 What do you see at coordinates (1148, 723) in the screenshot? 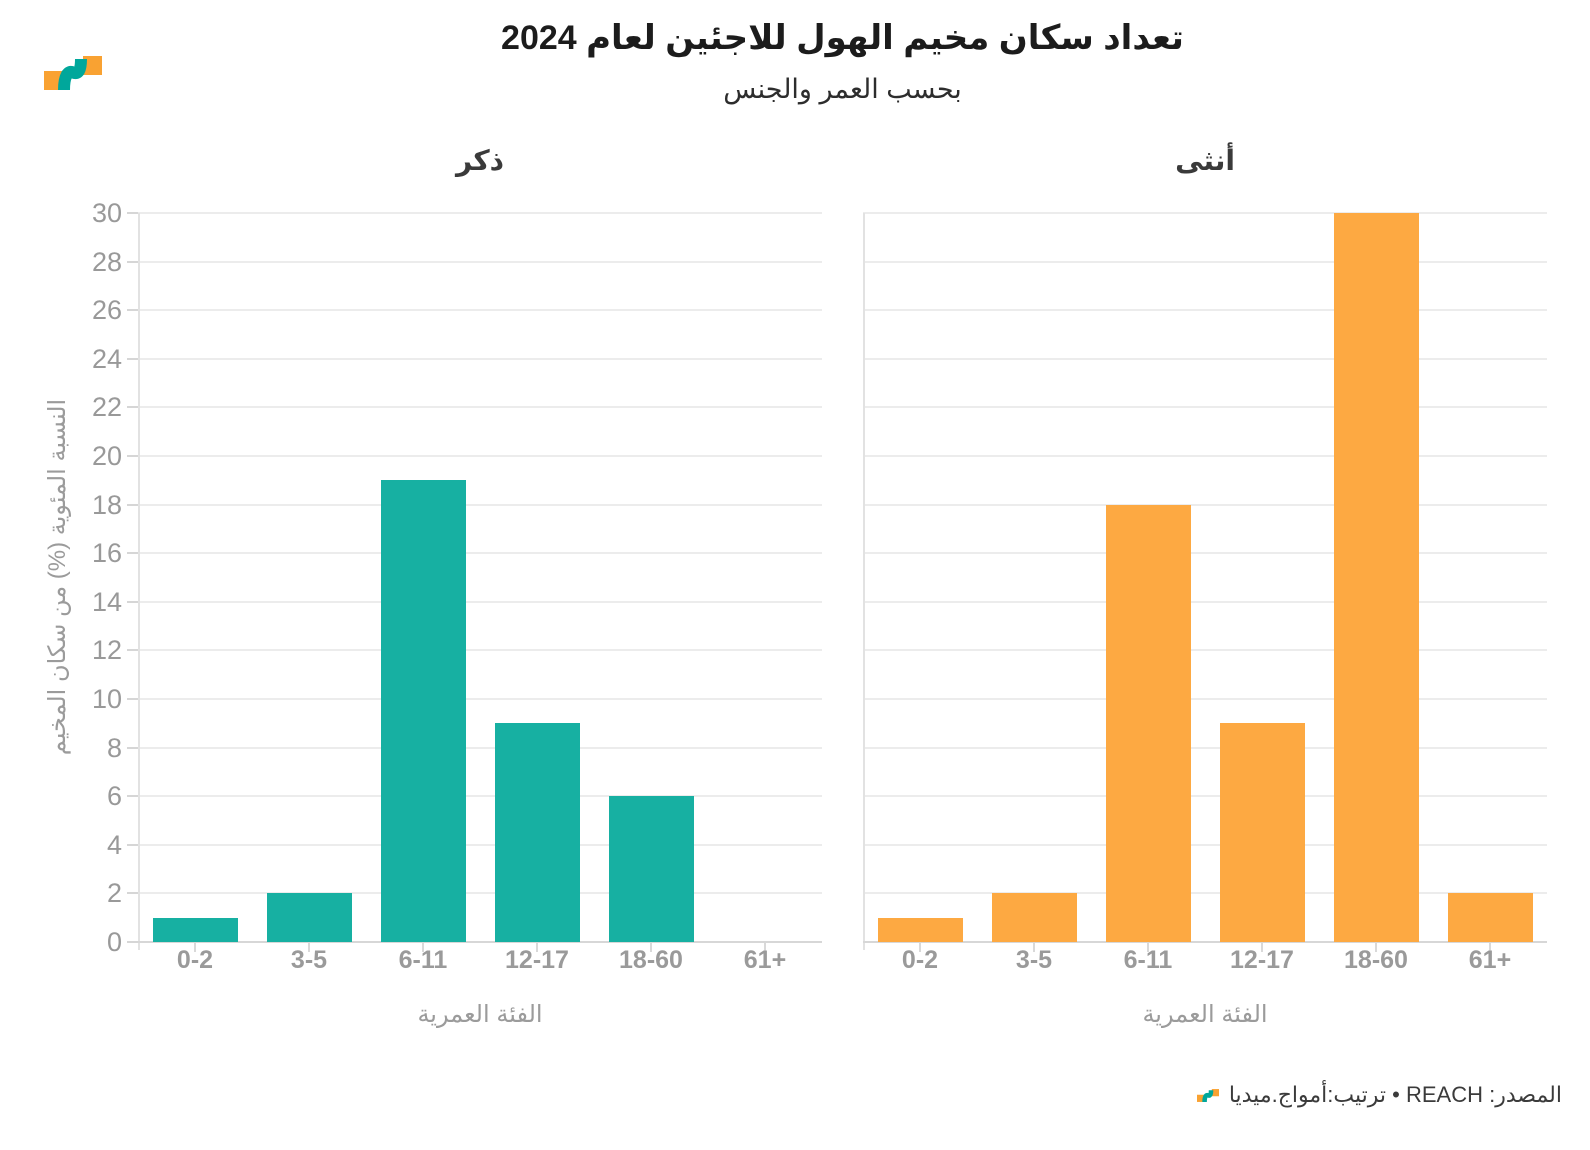
I see `bar-أنثى-6-11` at bounding box center [1148, 723].